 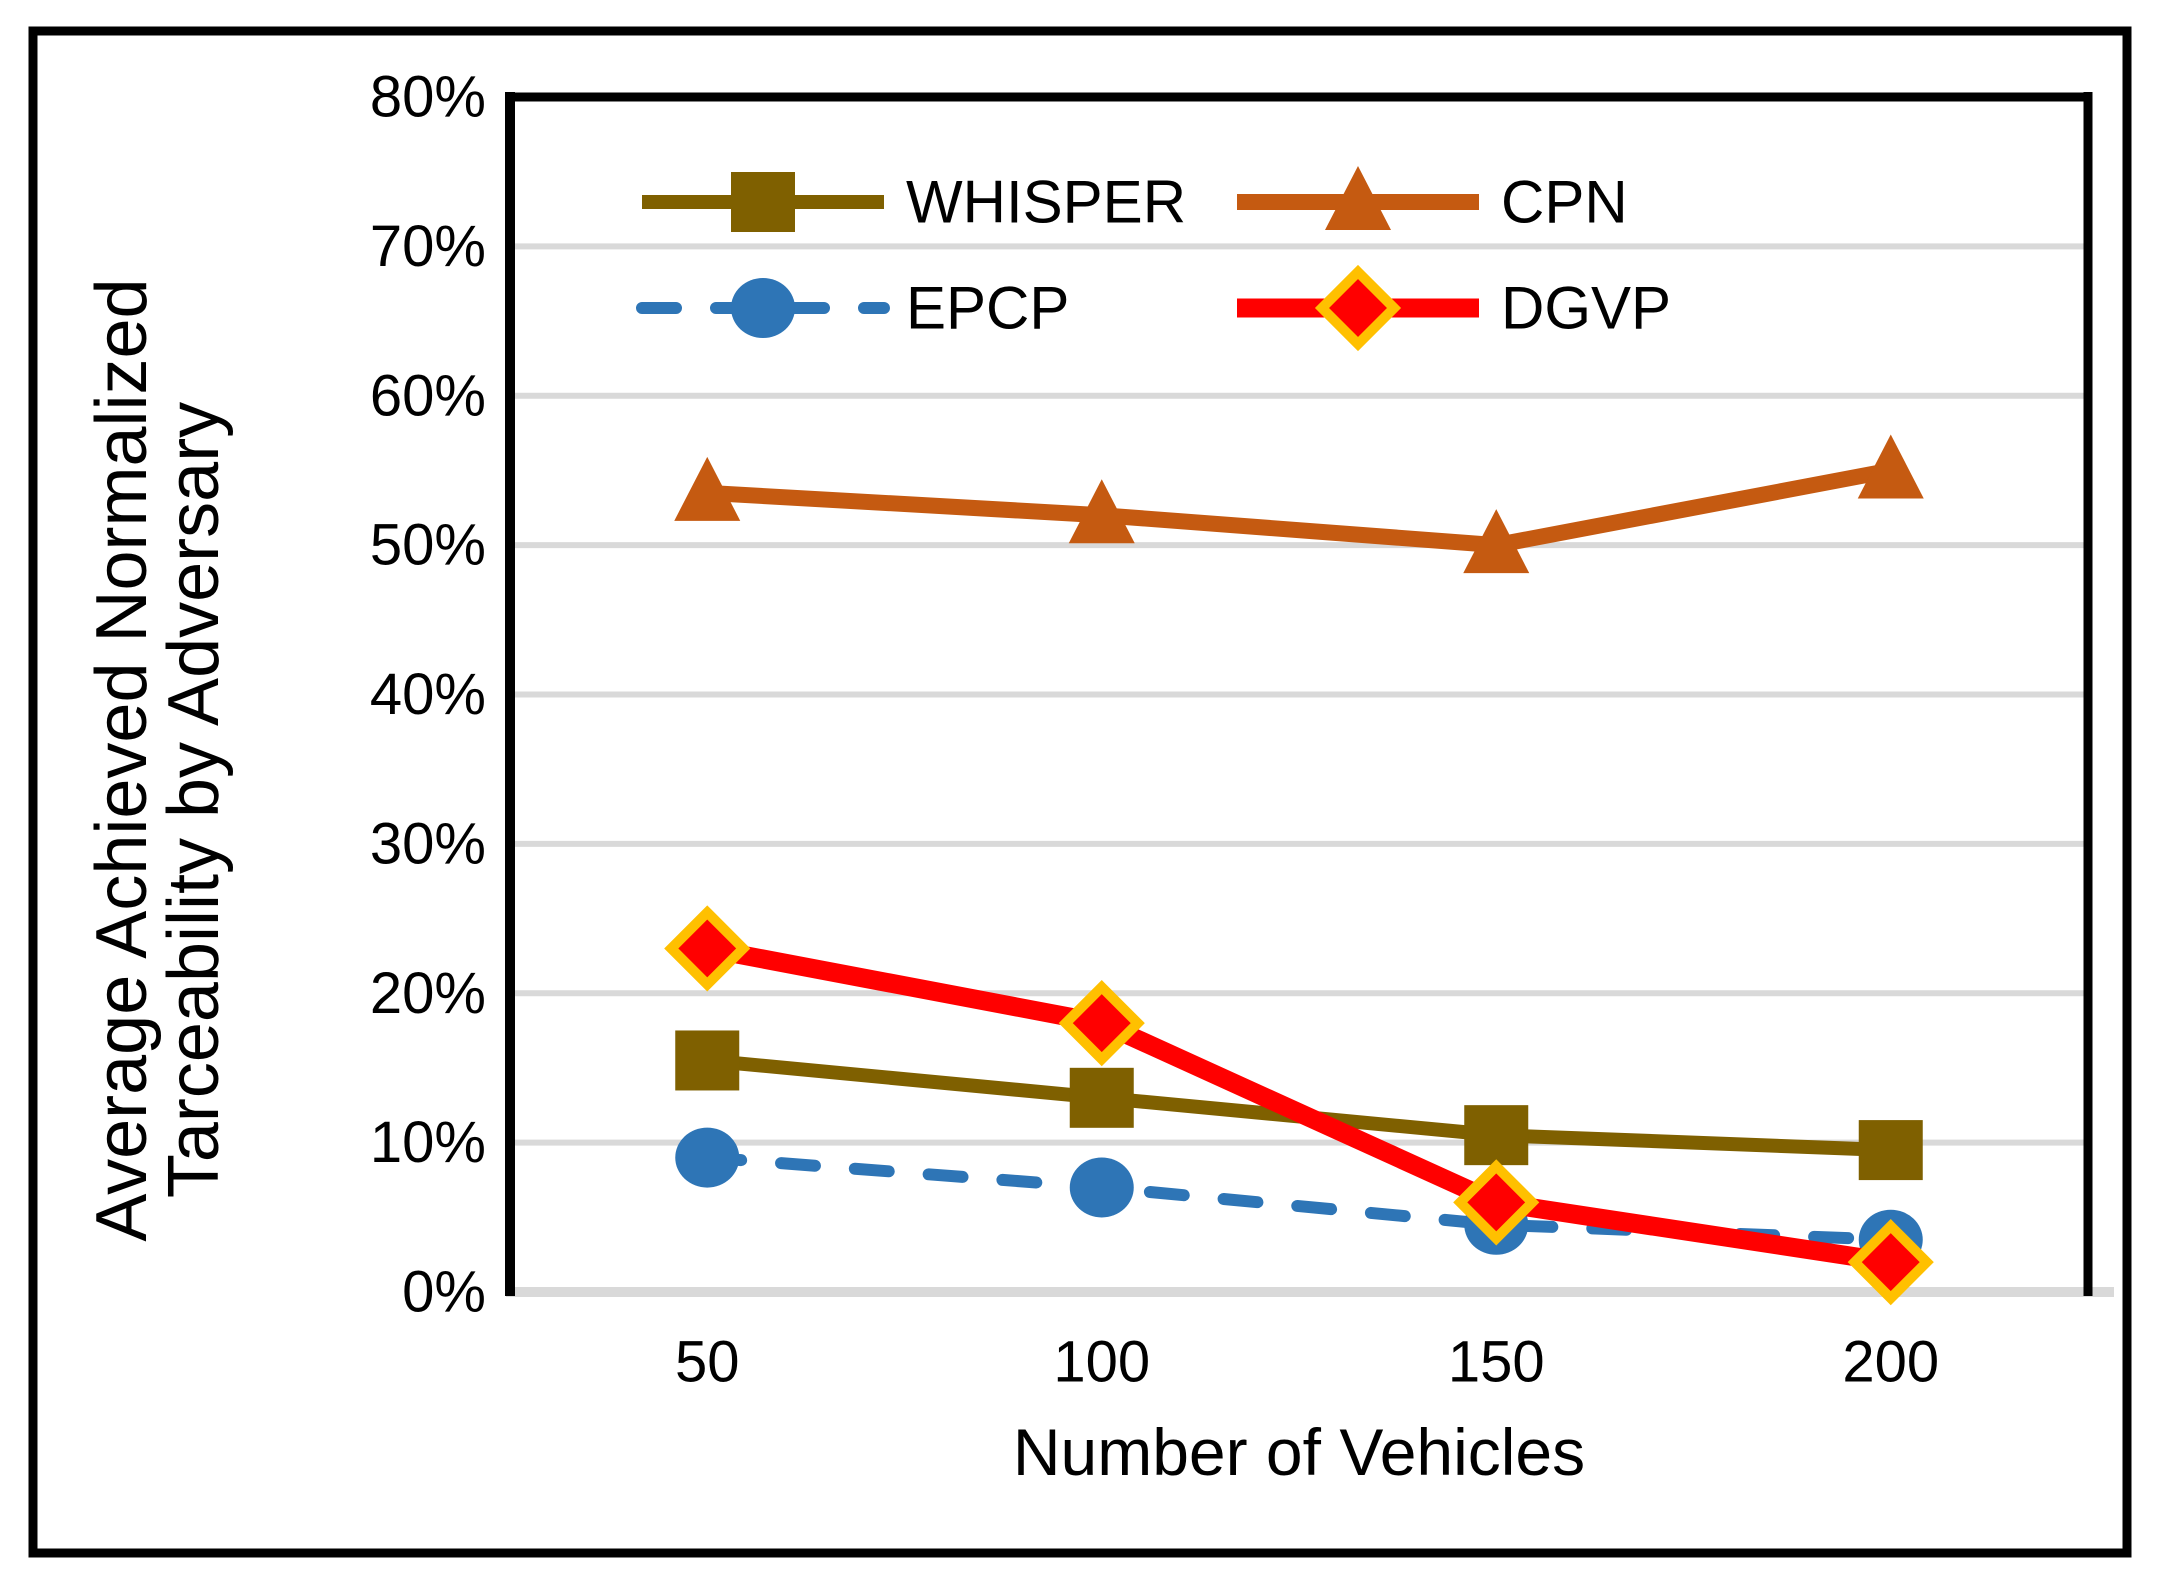 I want to click on x-tick-label: 200, so click(x=1890, y=1362).